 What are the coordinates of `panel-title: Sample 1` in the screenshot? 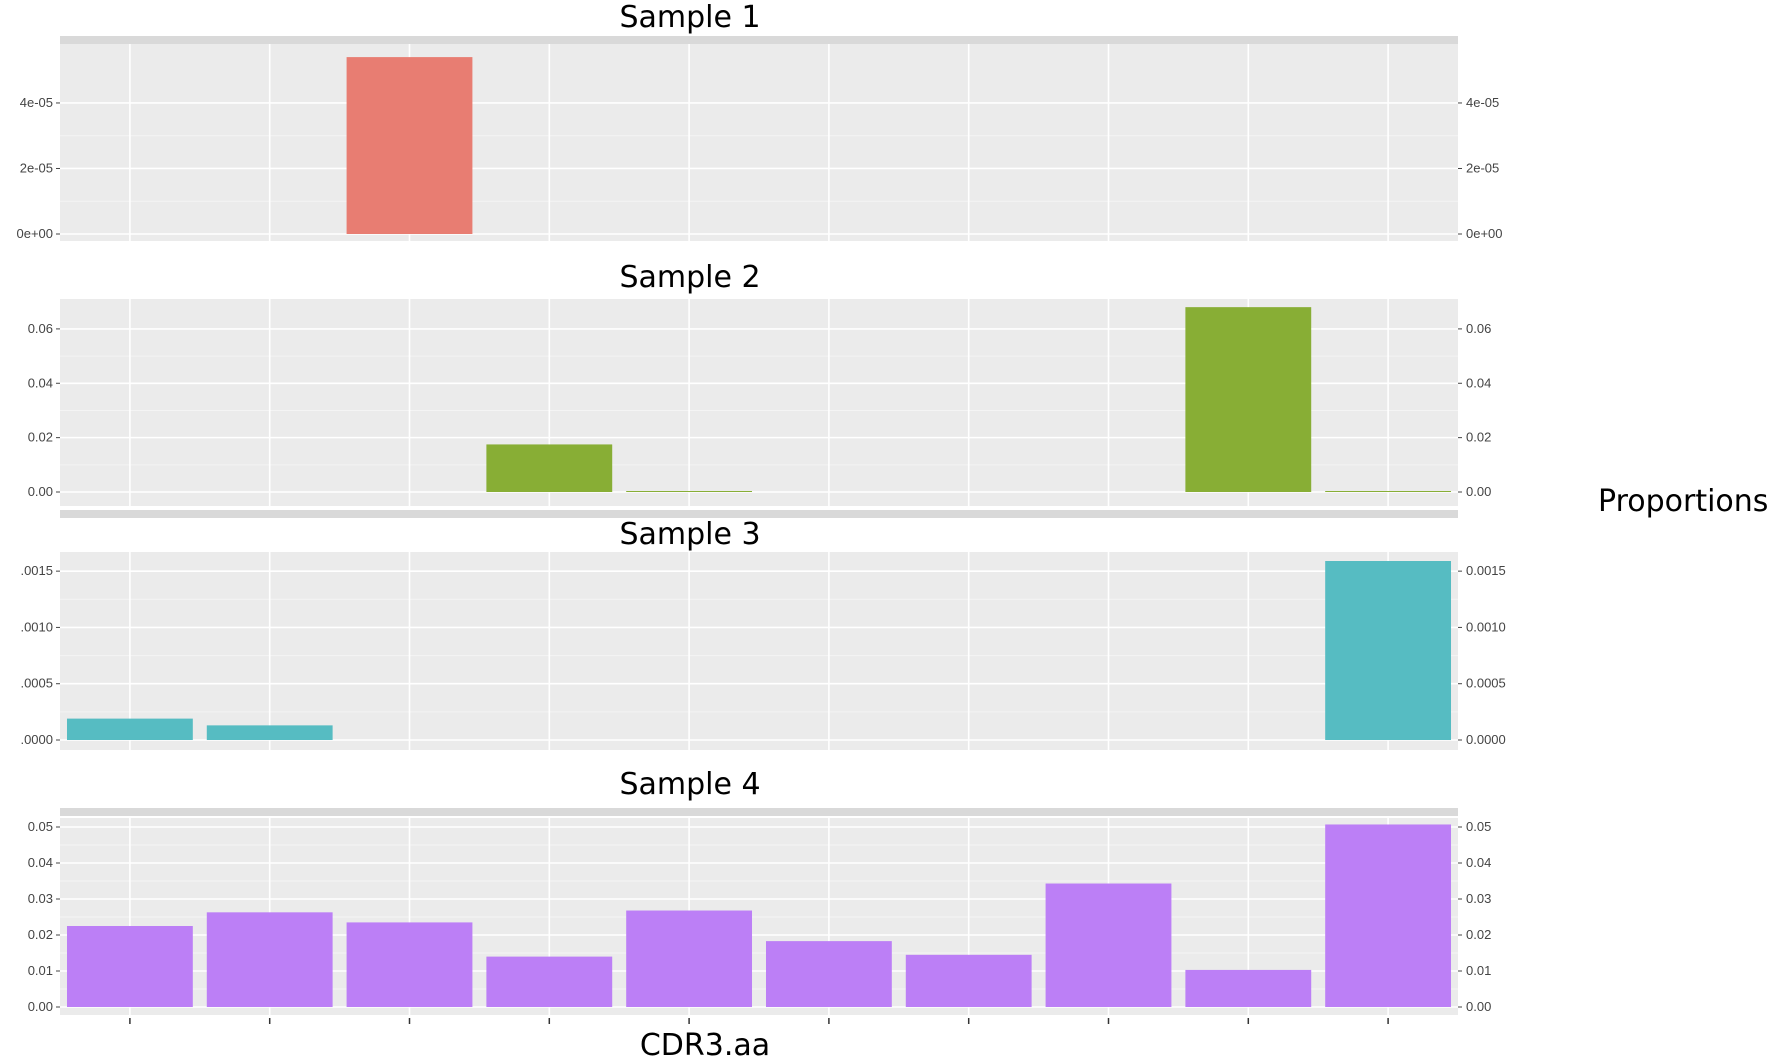 It's located at (689, 17).